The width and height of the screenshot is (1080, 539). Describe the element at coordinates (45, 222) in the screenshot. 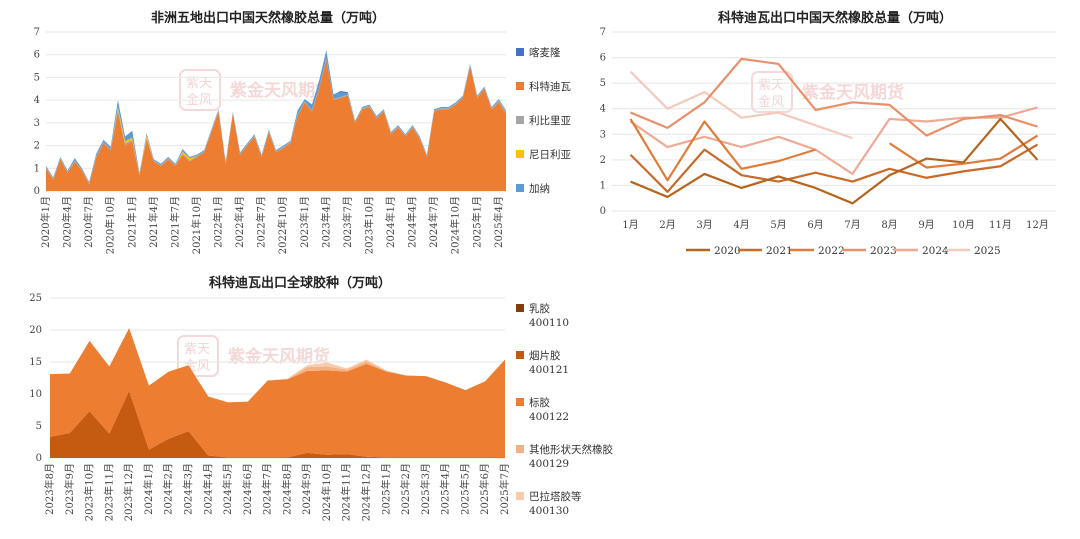

I see `chart1-xtick-0: 2020年1月` at that location.